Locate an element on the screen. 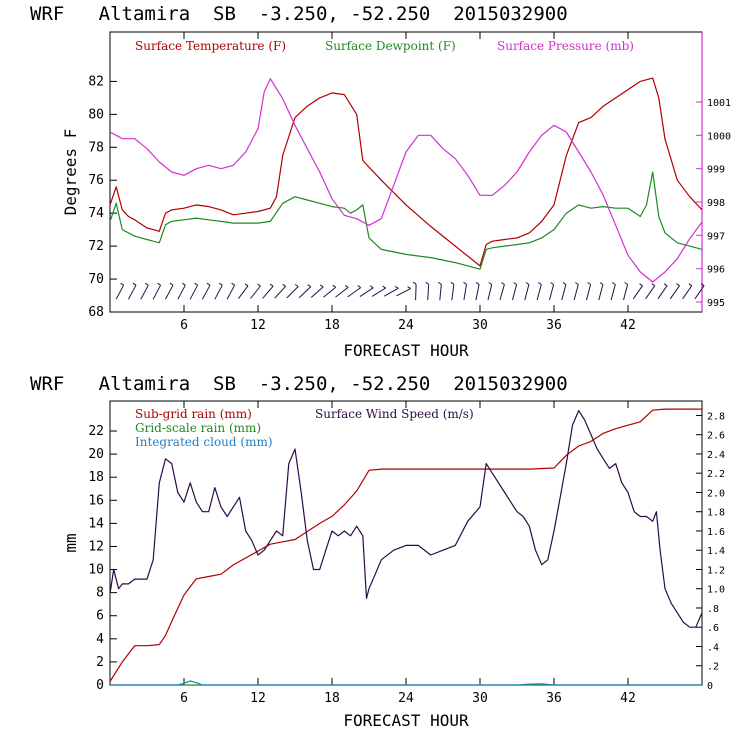 This screenshot has height=740, width=740. y2-tick-label-0: 0 is located at coordinates (710, 686).